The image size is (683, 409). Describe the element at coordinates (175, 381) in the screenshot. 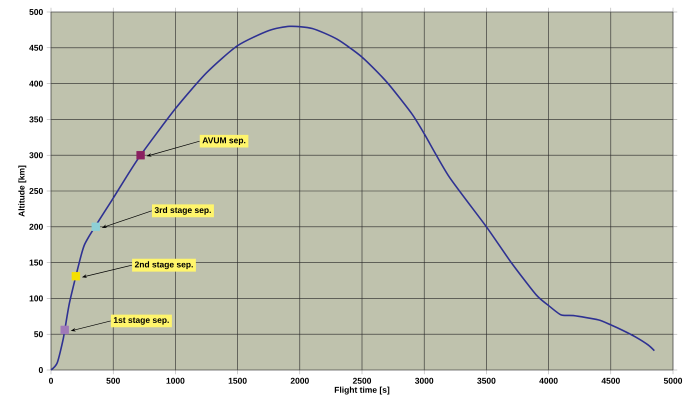

I see `x-tick-label: 1000` at that location.